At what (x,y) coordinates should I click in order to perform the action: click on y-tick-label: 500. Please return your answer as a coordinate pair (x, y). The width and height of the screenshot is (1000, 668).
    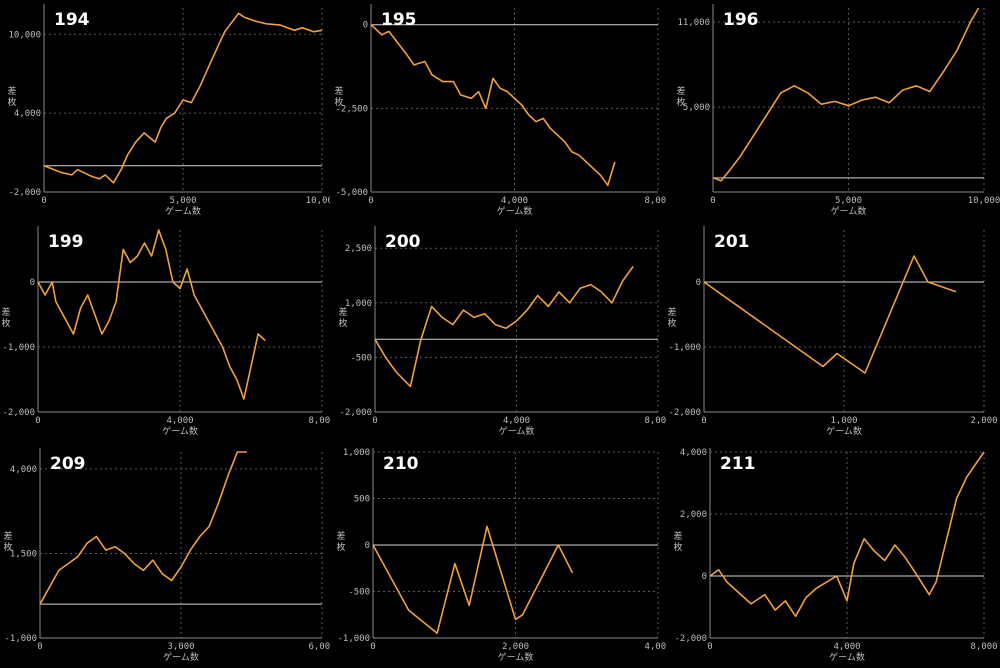
    Looking at the image, I should click on (362, 500).